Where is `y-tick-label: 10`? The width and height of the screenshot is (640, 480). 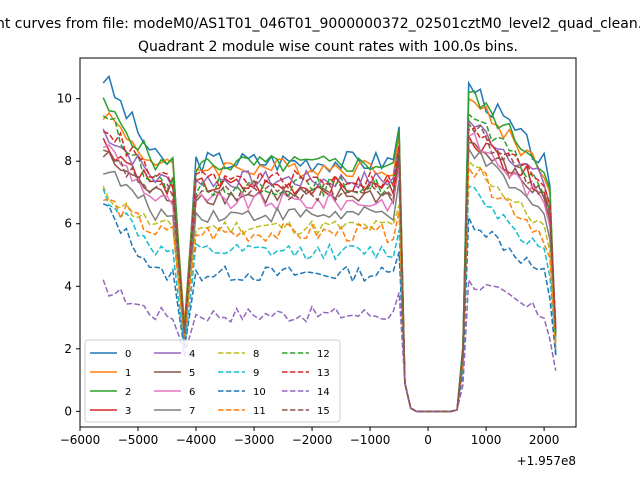
y-tick-label: 10 is located at coordinates (64, 99).